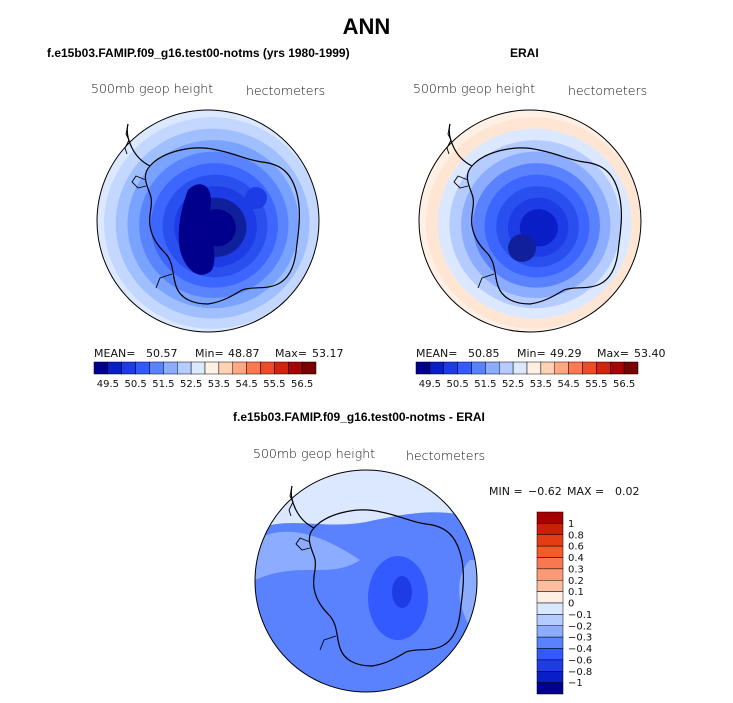 Image resolution: width=733 pixels, height=703 pixels. What do you see at coordinates (571, 524) in the screenshot?
I see `diff-colorbar-tick-label: 1` at bounding box center [571, 524].